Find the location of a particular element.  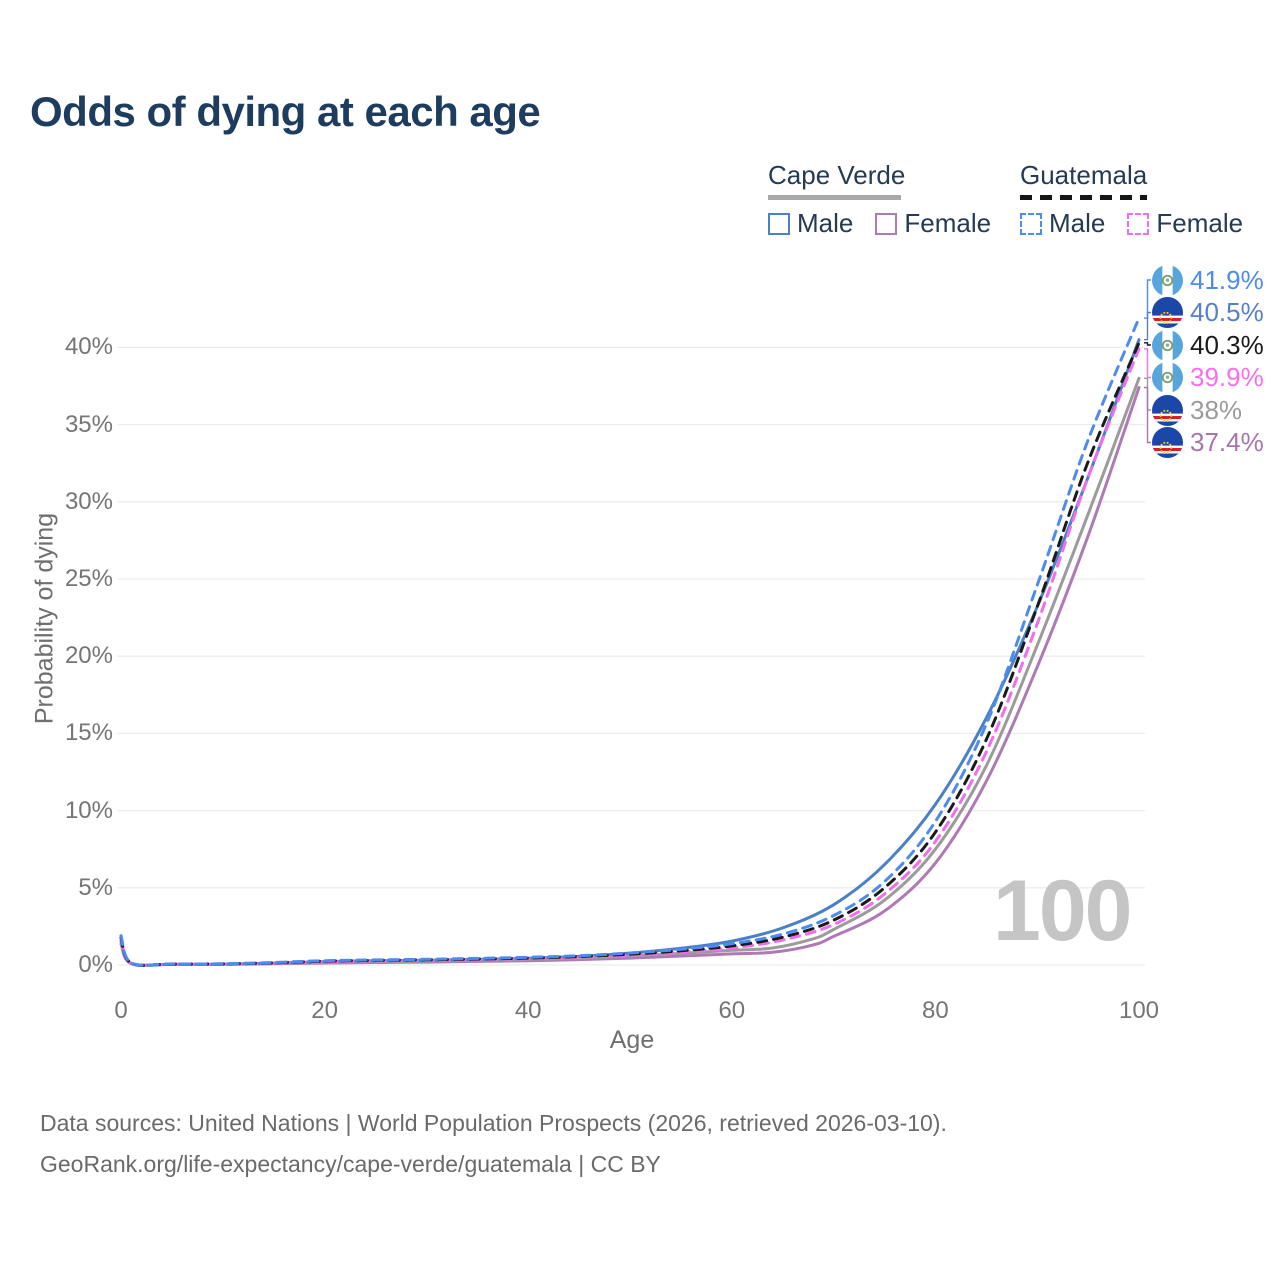

end-label-guatemala-female: 39.9% is located at coordinates (1208, 378).